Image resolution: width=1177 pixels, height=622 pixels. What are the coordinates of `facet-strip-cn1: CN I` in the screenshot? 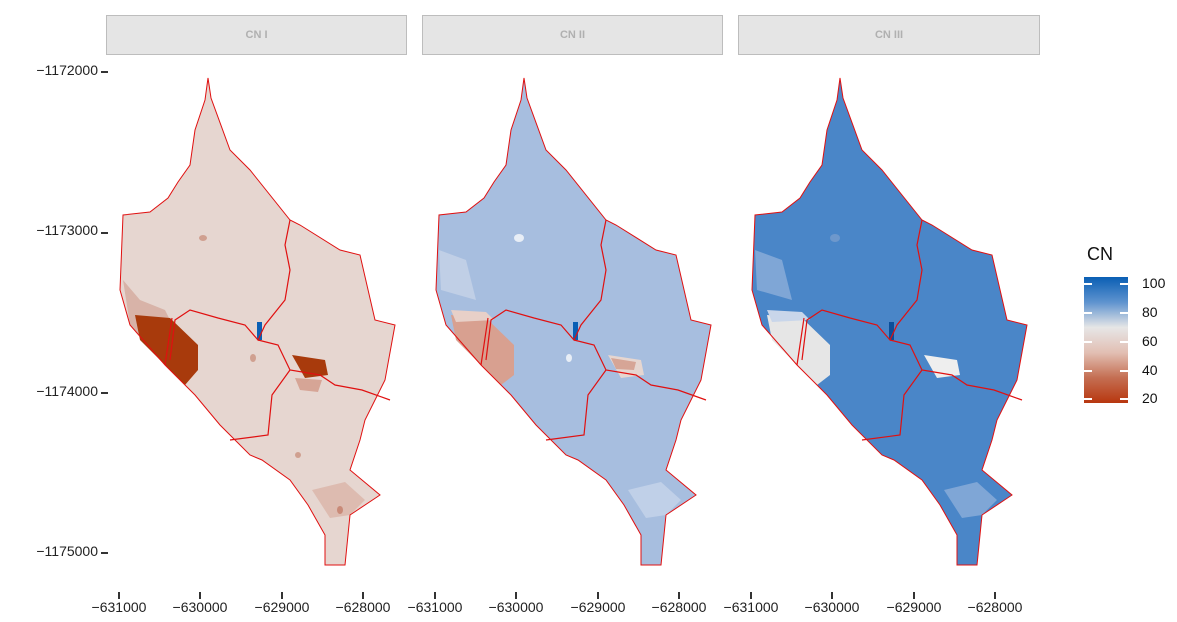 It's located at (256, 35).